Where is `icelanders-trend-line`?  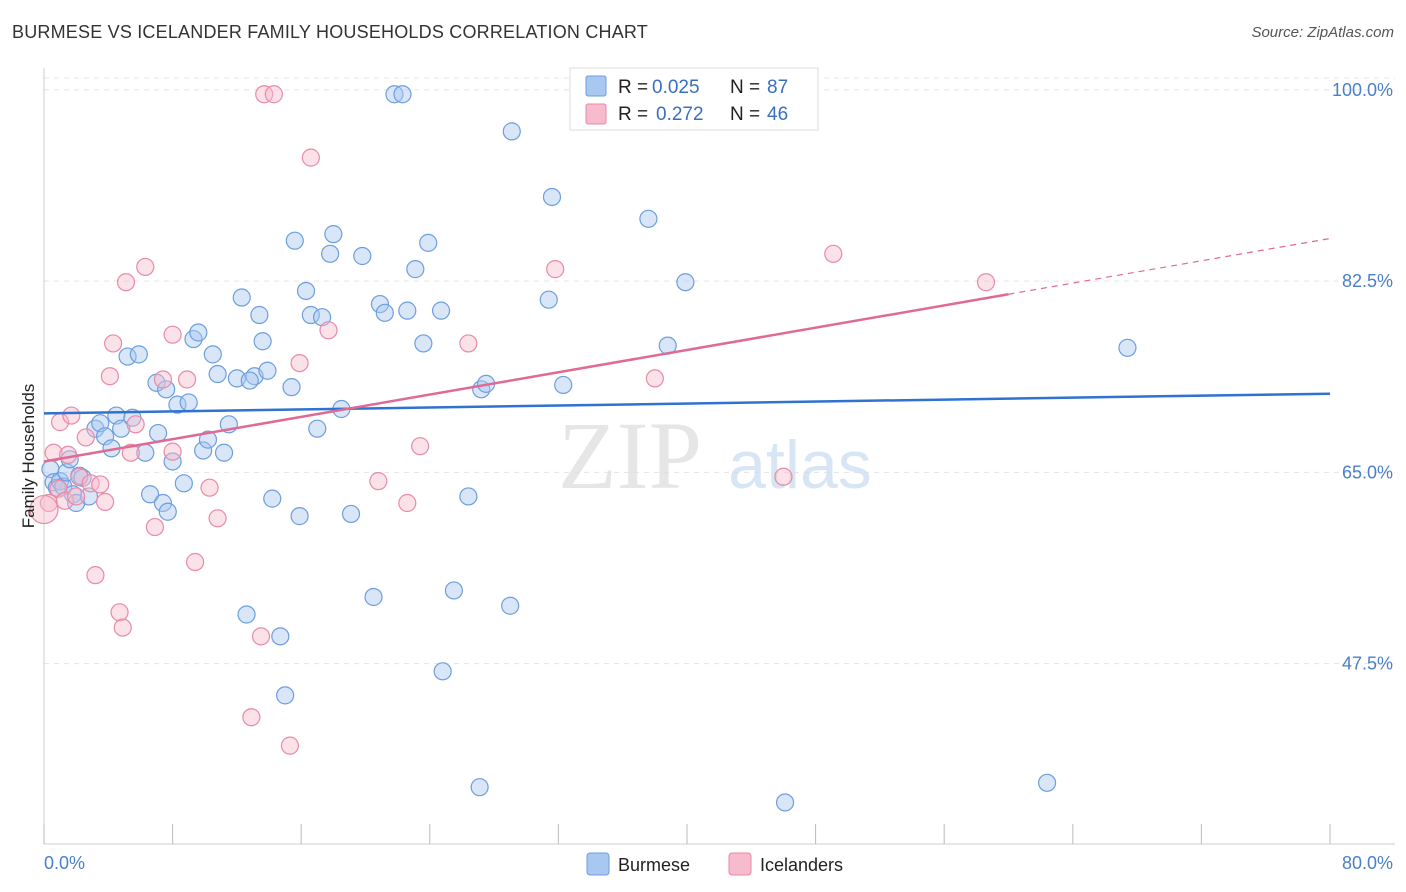 icelanders-trend-line is located at coordinates (526, 378).